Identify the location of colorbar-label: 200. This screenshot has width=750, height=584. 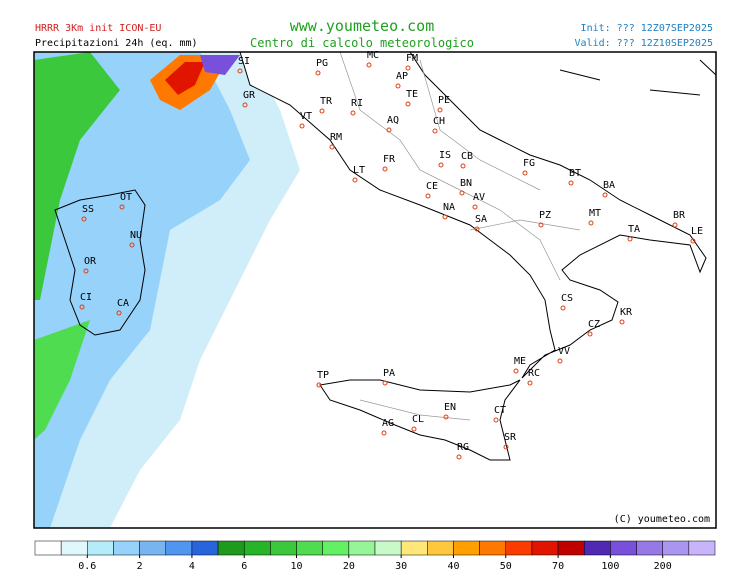
(663, 566).